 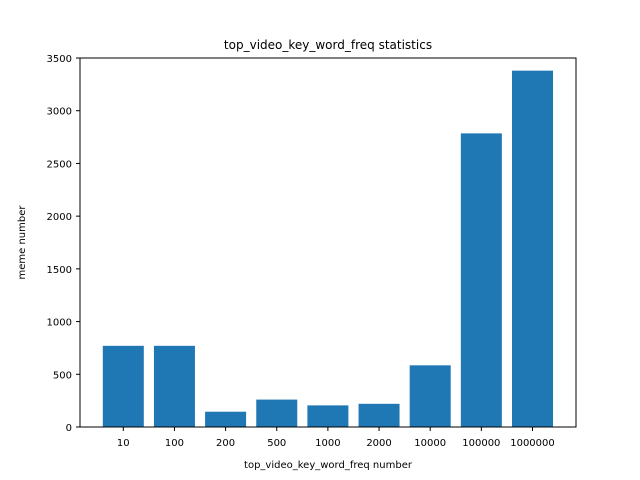 I want to click on x-axis: 10 100 200 500 1000 2000 10000 100000 1000000, so click(x=336, y=438).